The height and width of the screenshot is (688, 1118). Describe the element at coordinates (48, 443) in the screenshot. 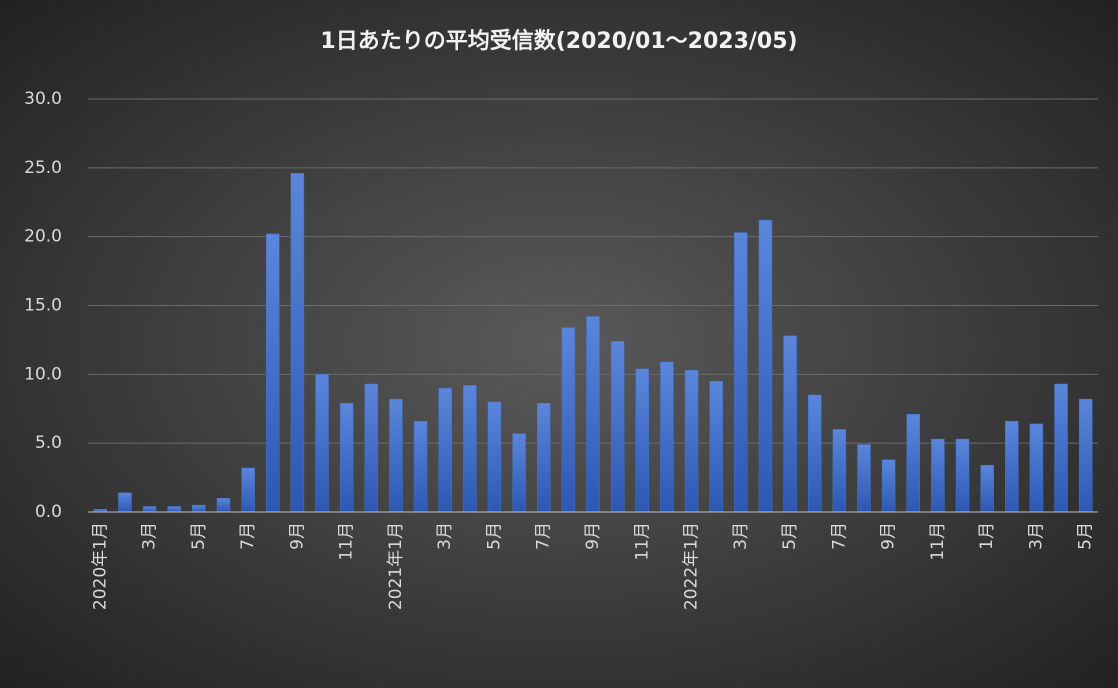

I see `y-tick-label: 5.0` at that location.